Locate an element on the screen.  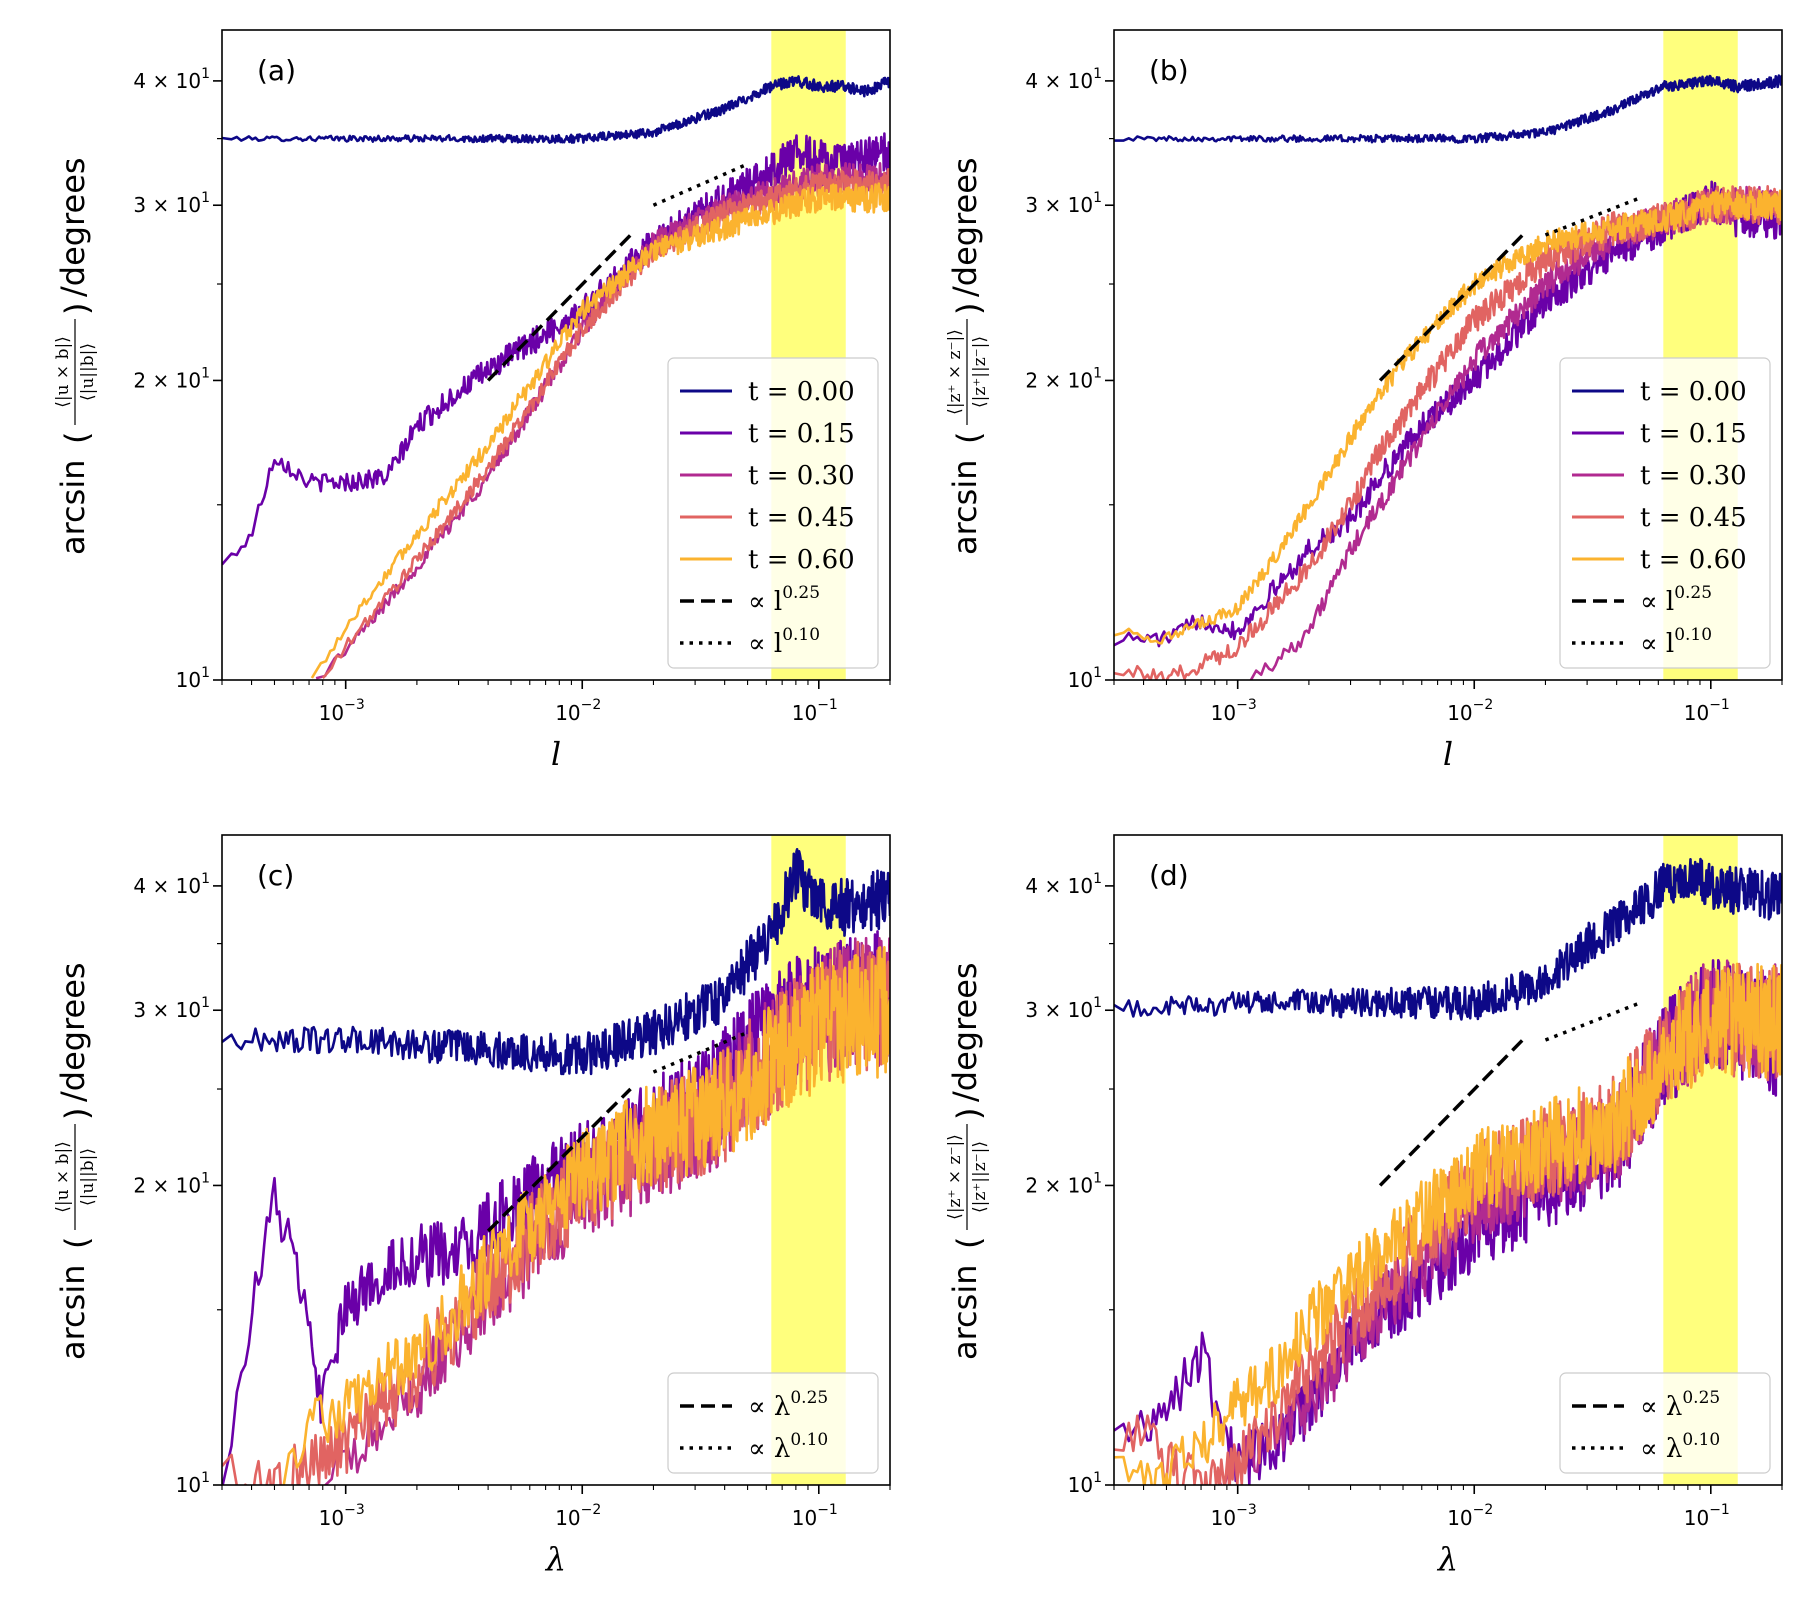
legend: ∝ λ0.25 ∝ λ0.10 is located at coordinates (1665, 1423).